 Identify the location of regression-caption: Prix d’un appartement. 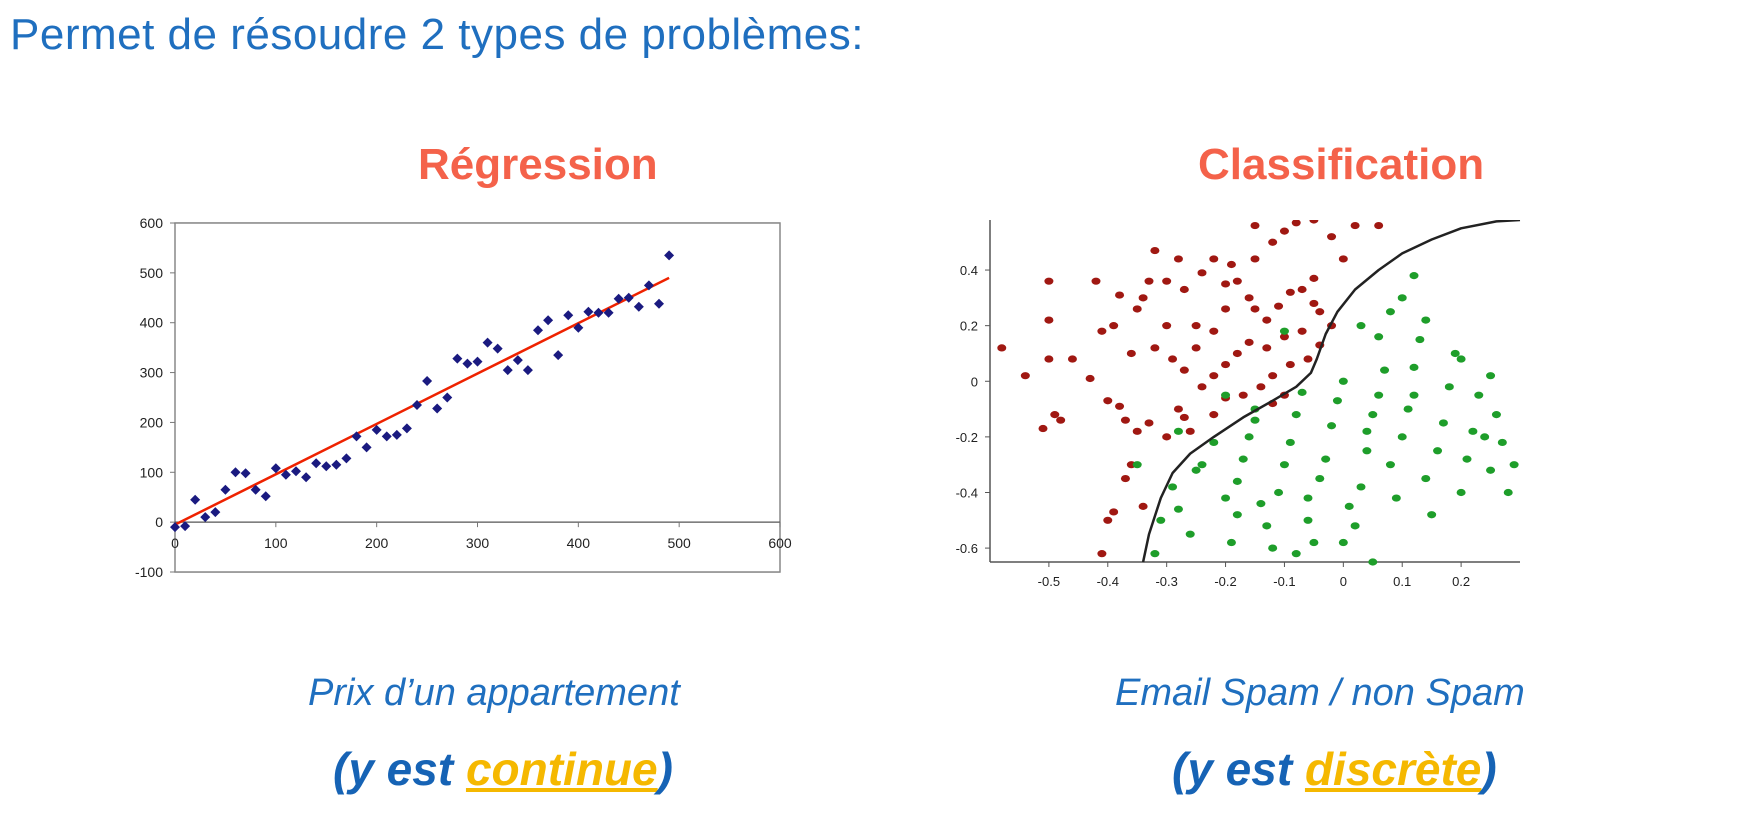
(494, 693).